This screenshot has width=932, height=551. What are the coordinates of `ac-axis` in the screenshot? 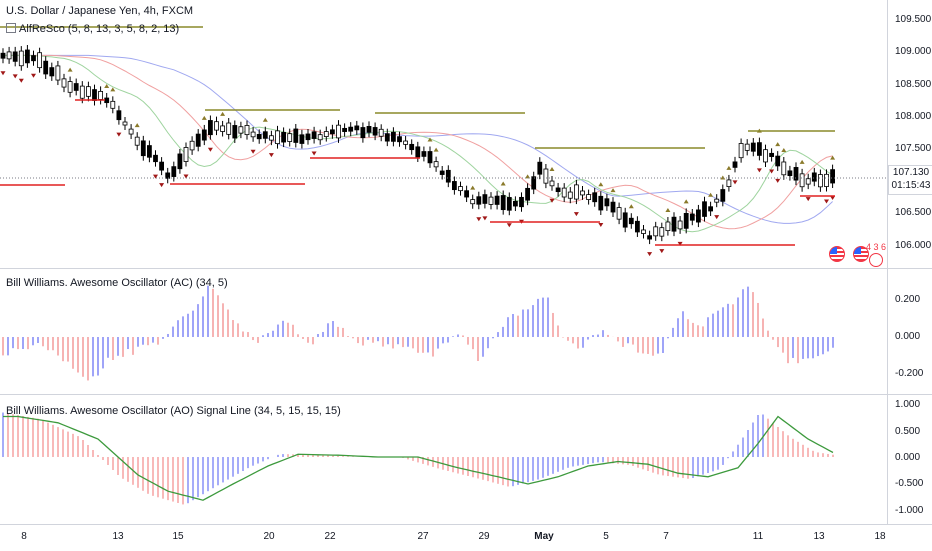 It's located at (909, 331).